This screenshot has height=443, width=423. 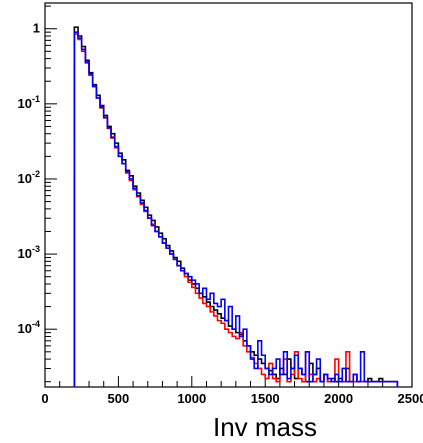 I want to click on y-tick-label: 10⁻⁴, so click(x=29, y=327).